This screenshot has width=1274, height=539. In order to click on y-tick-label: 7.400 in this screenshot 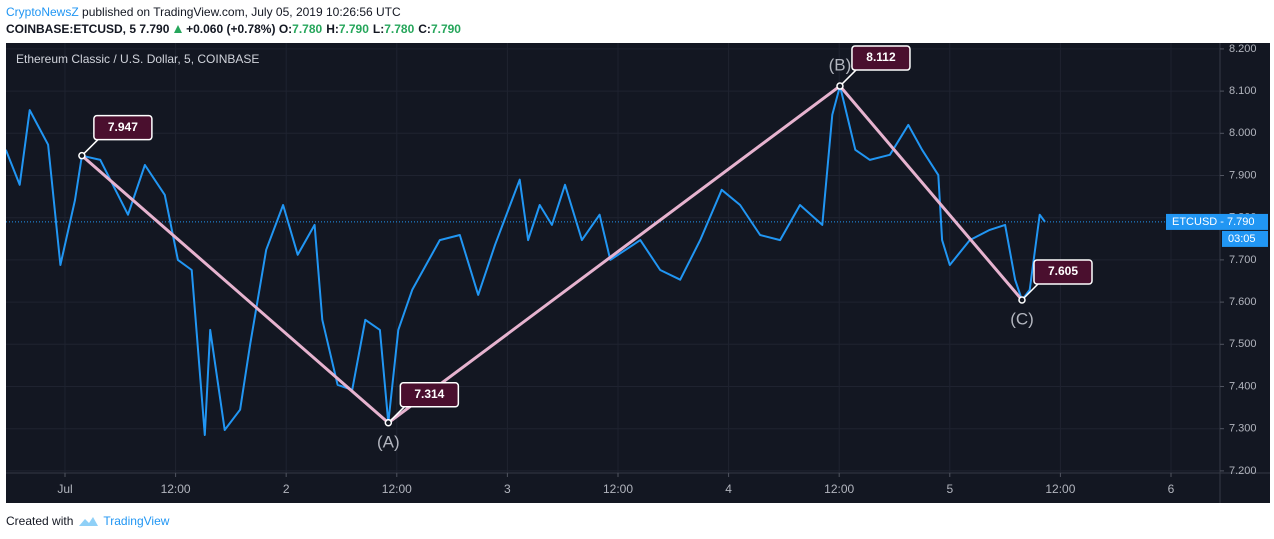, I will do `click(1243, 386)`.